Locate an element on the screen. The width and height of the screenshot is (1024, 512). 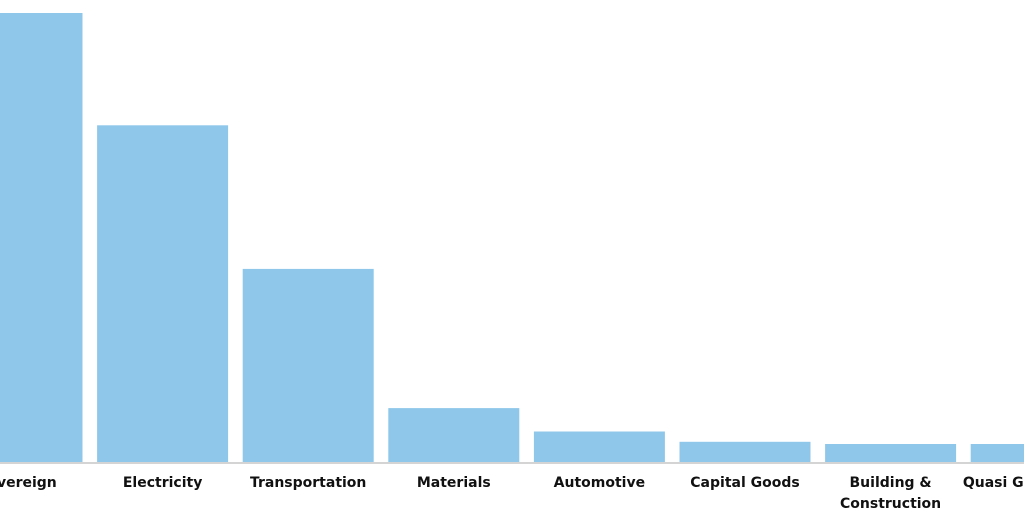
x-tick-label-5: Capital Goods is located at coordinates (744, 483).